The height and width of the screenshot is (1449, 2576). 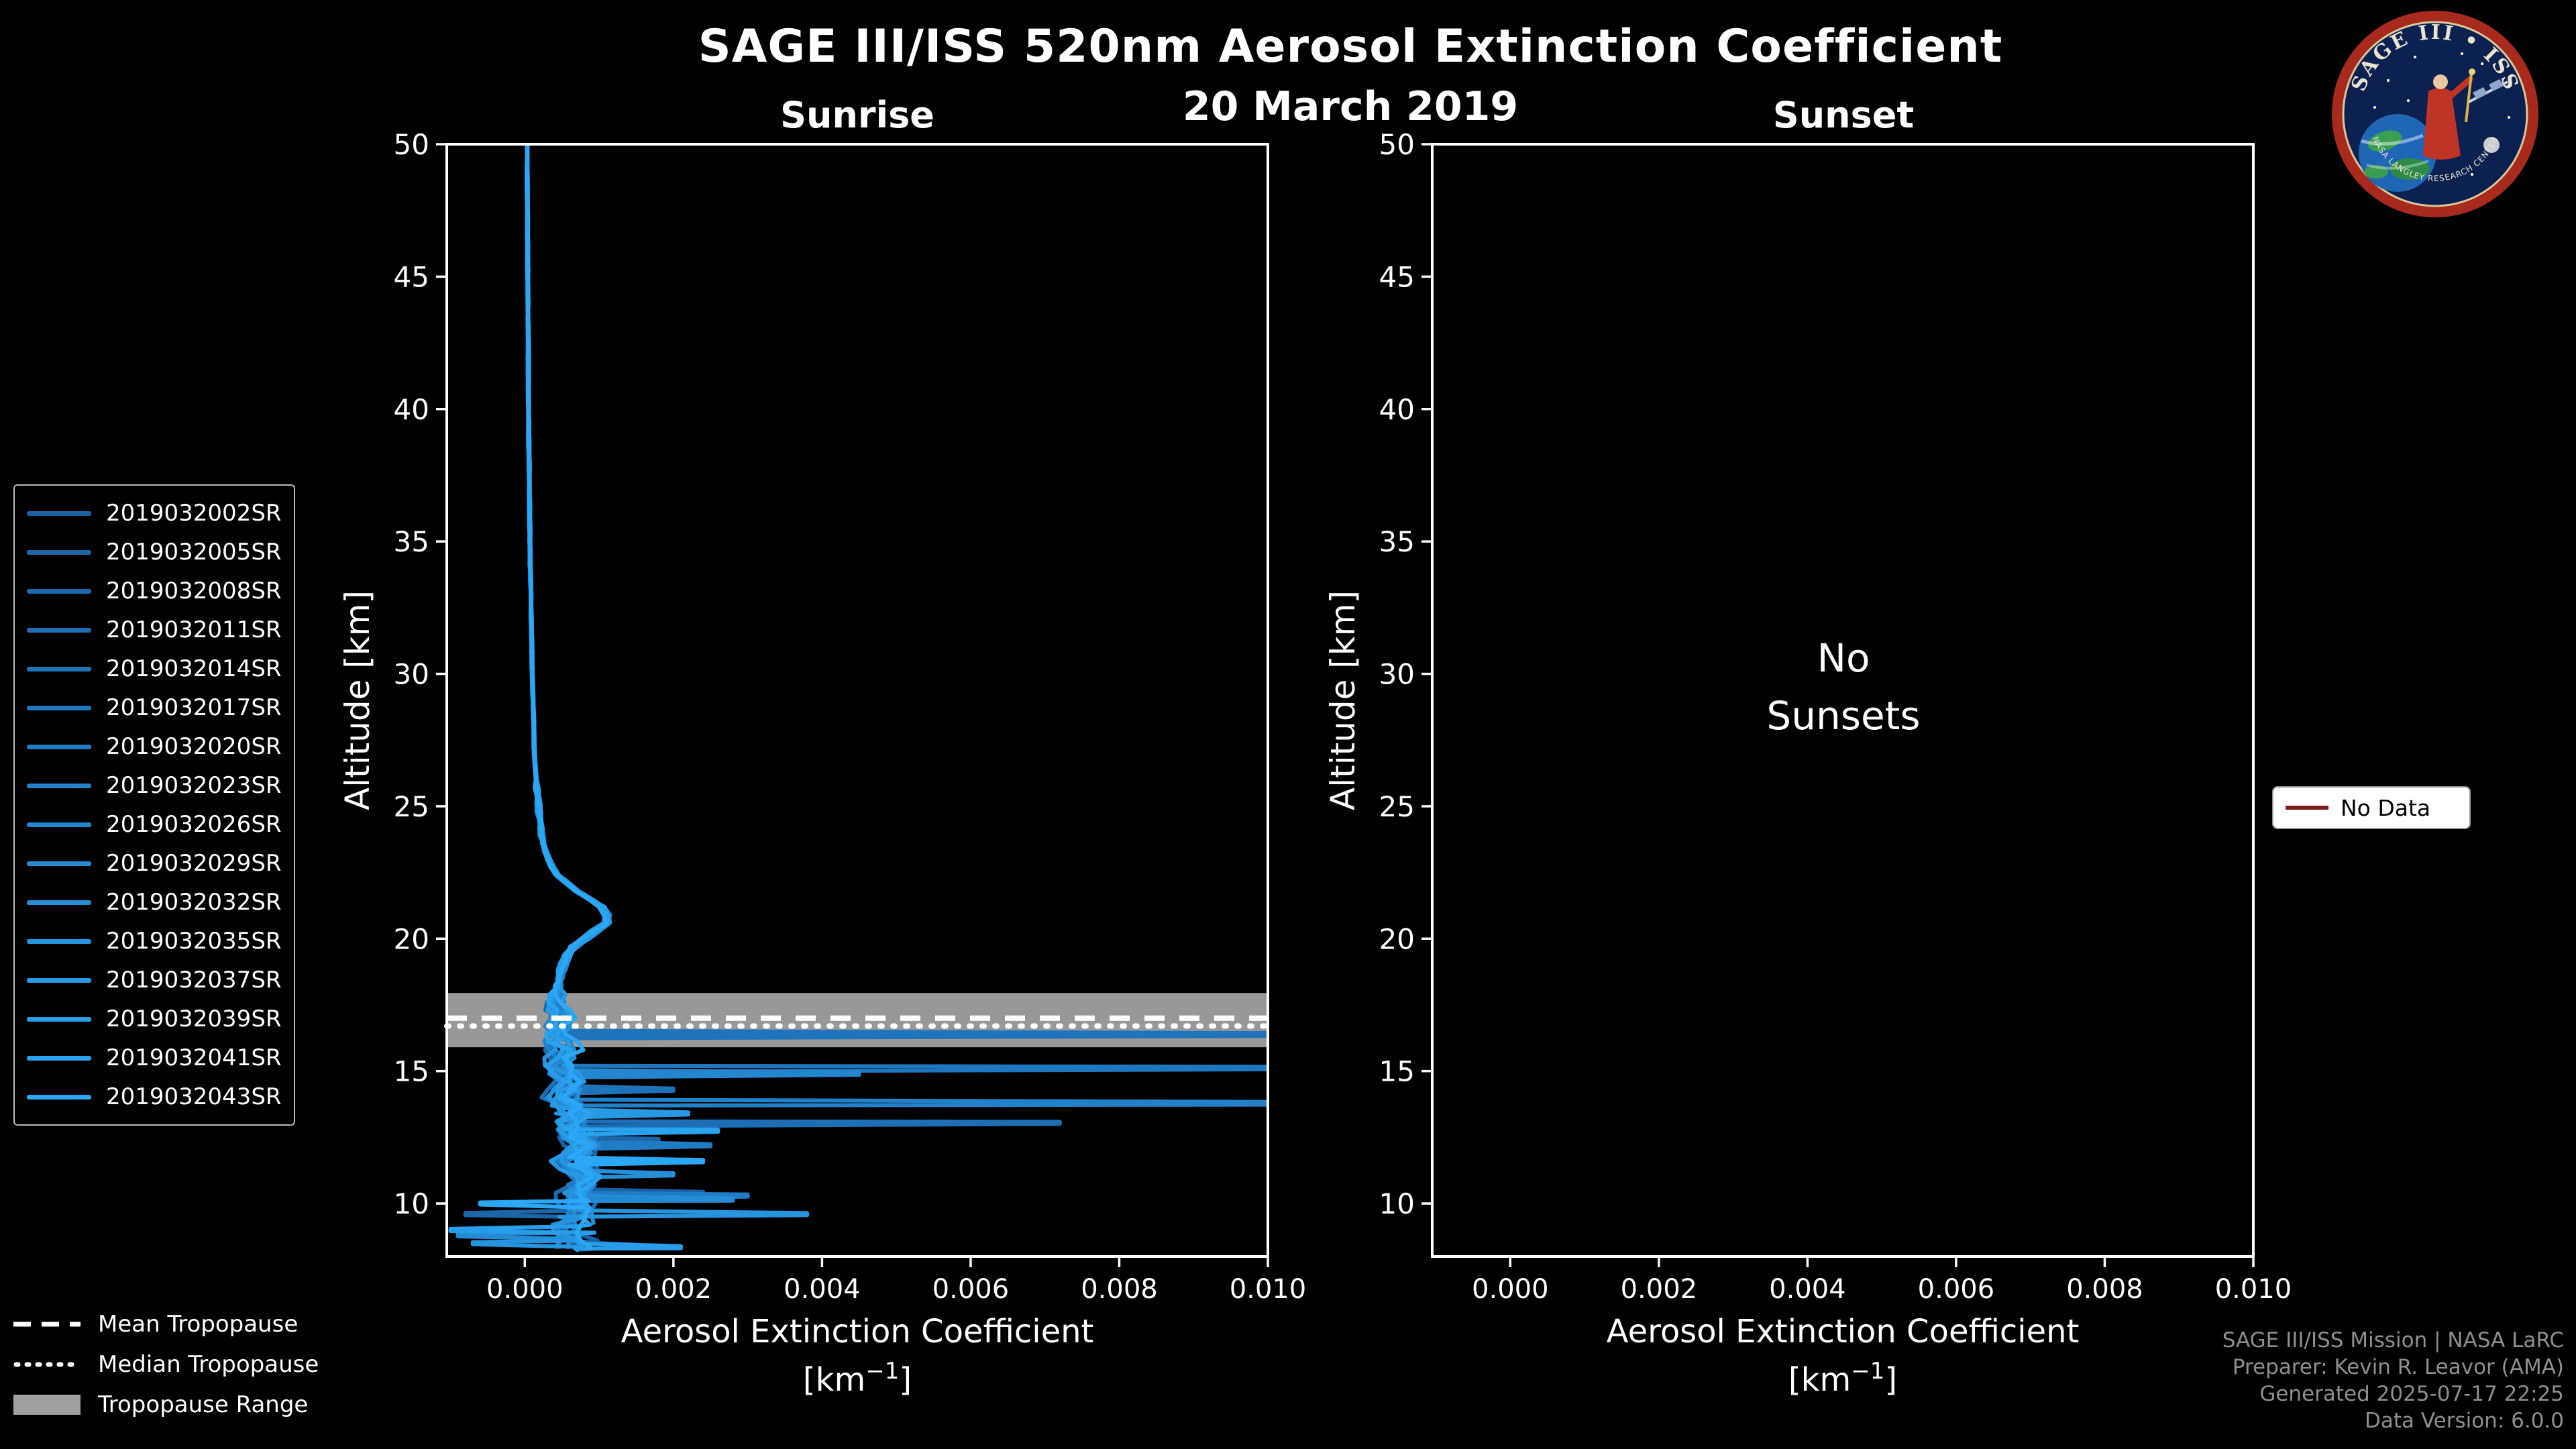 What do you see at coordinates (2398, 1367) in the screenshot?
I see `credit-line-preparer: Preparer: Kevin R. Leavor (AMA)` at bounding box center [2398, 1367].